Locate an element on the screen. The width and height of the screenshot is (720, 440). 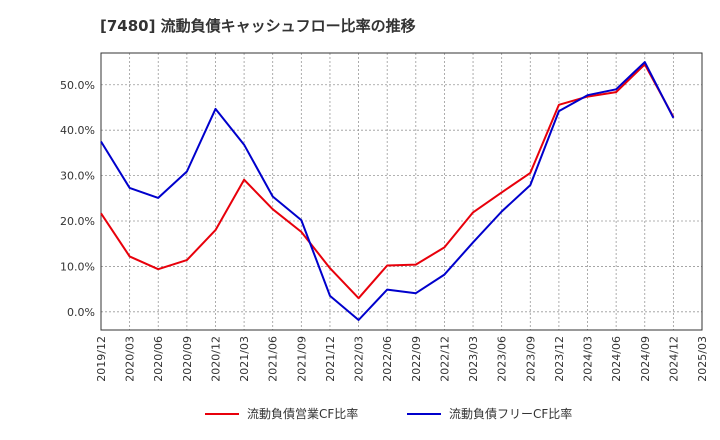
y-tick-label: 10.0% is located at coordinates (77, 266).